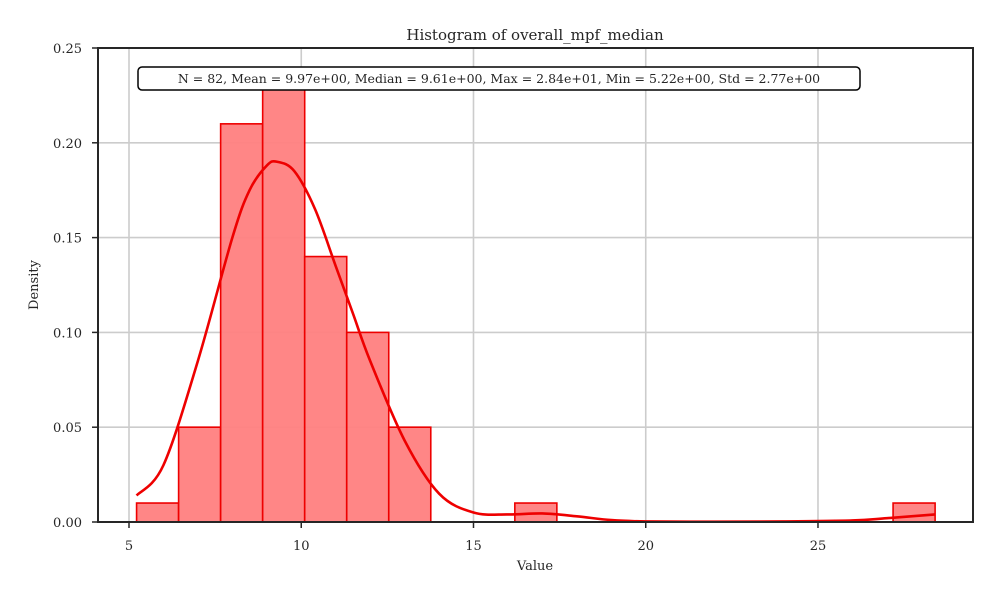 This screenshot has width=1000, height=600. I want to click on y-tick-label: 0.25, so click(67, 49).